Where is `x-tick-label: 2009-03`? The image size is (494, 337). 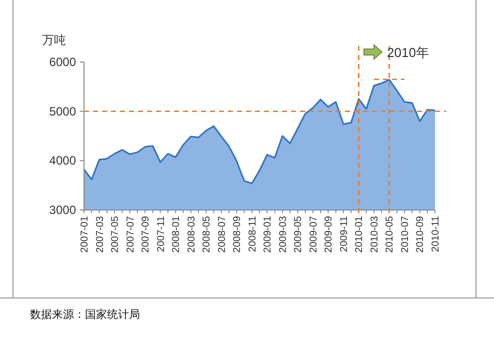 x-tick-label: 2009-03 is located at coordinates (283, 234).